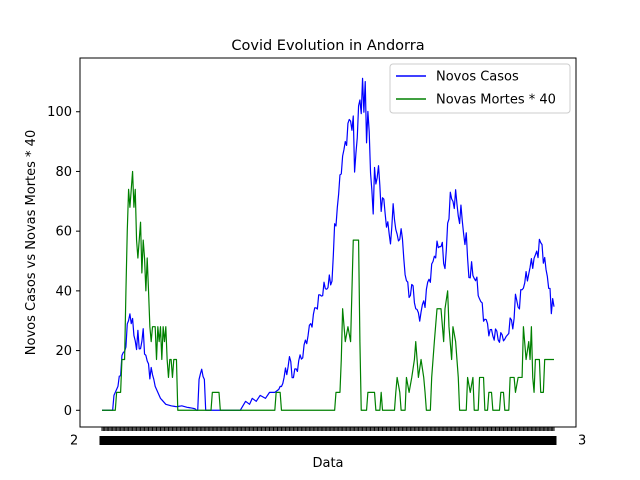 The height and width of the screenshot is (480, 640). I want to click on x-tick-label-left: 2, so click(74, 441).